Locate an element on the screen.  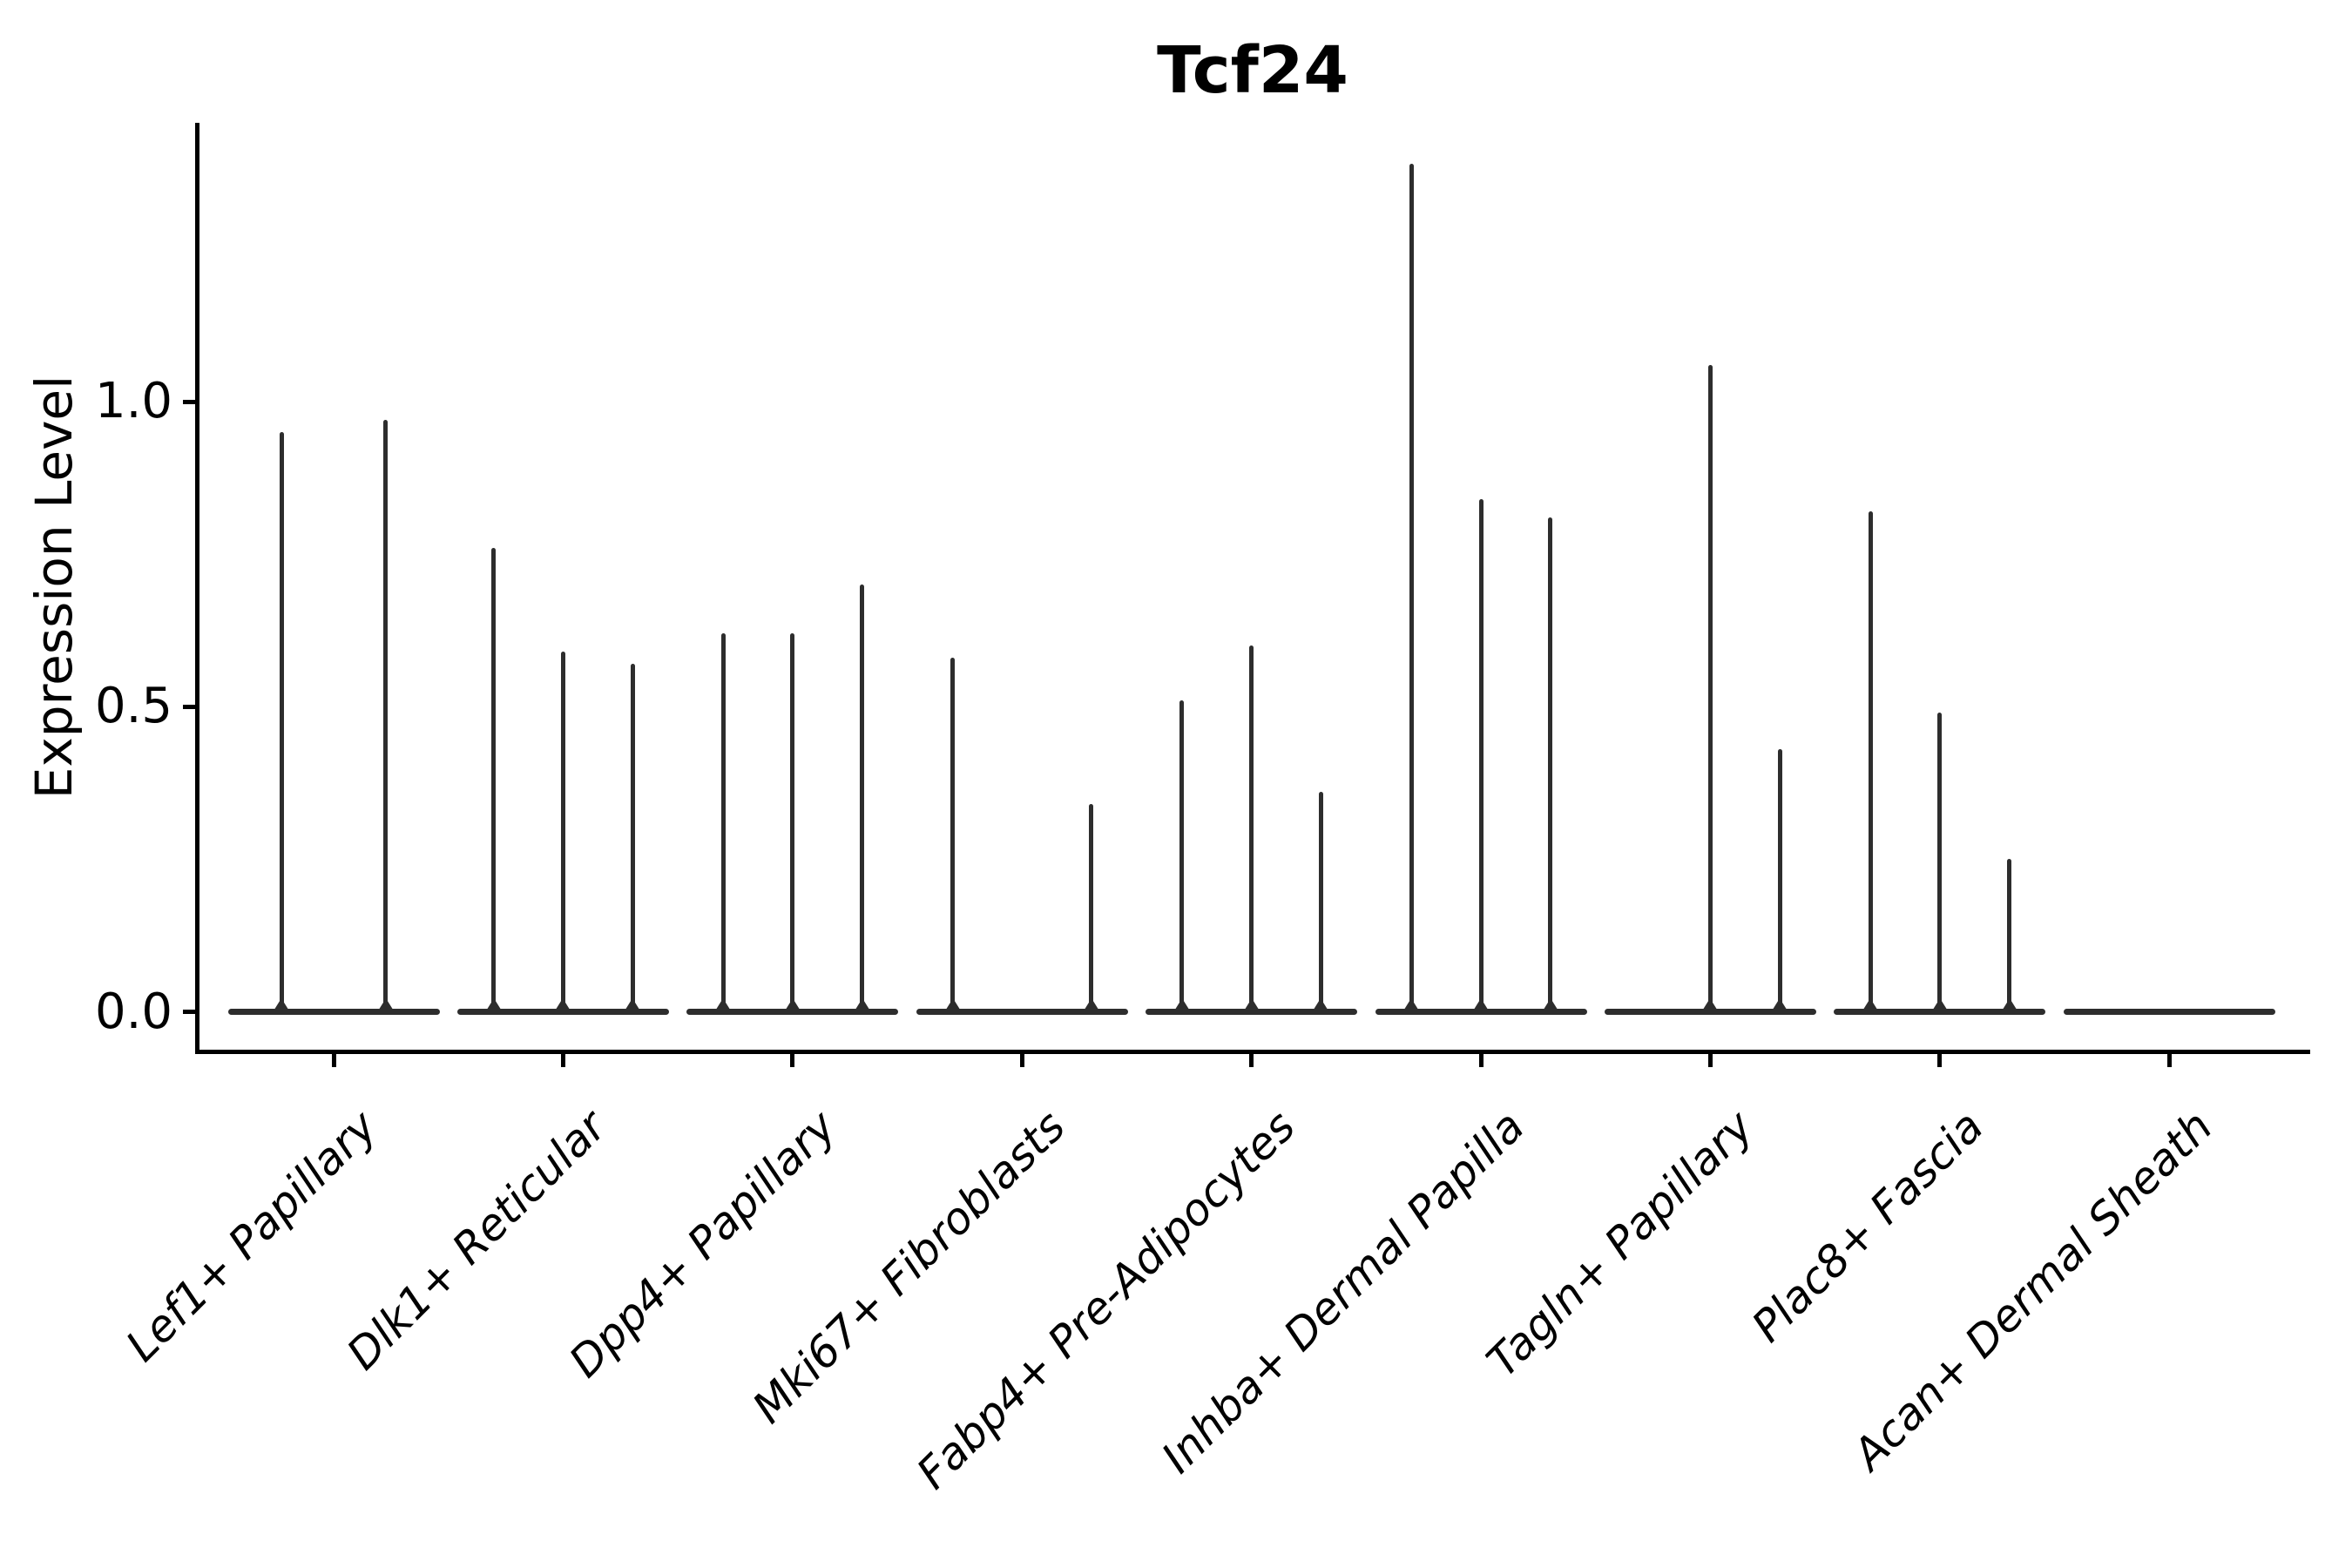
y-tick-label: 0.0 is located at coordinates (133, 1012).